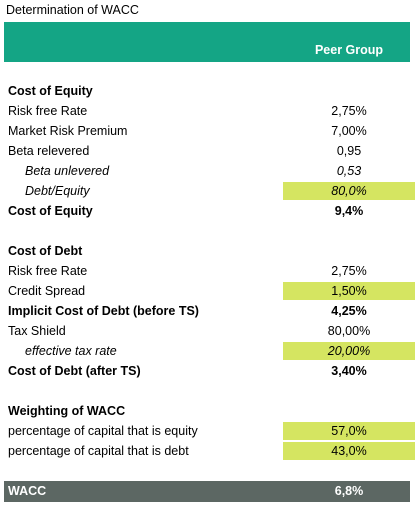  What do you see at coordinates (349, 431) in the screenshot?
I see `input-cell: 57,0%` at bounding box center [349, 431].